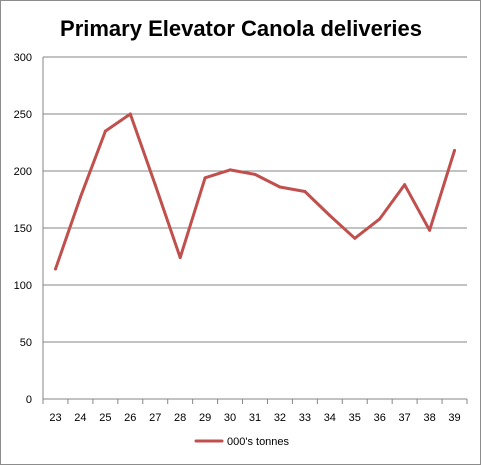 The width and height of the screenshot is (481, 465). What do you see at coordinates (23, 229) in the screenshot?
I see `y-tick-label: 150` at bounding box center [23, 229].